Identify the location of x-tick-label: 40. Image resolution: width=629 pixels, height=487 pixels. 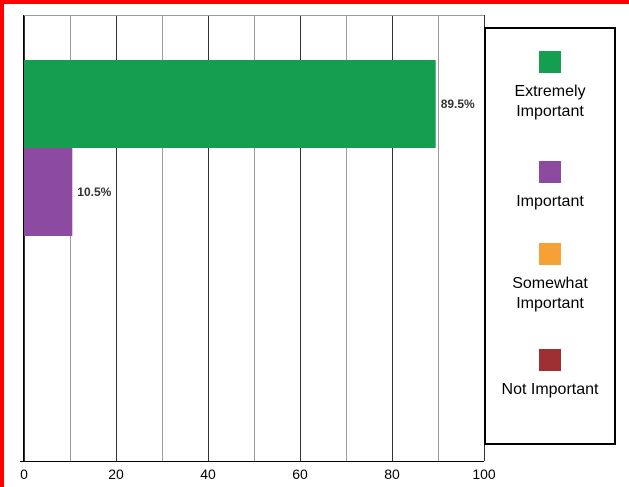
(208, 474).